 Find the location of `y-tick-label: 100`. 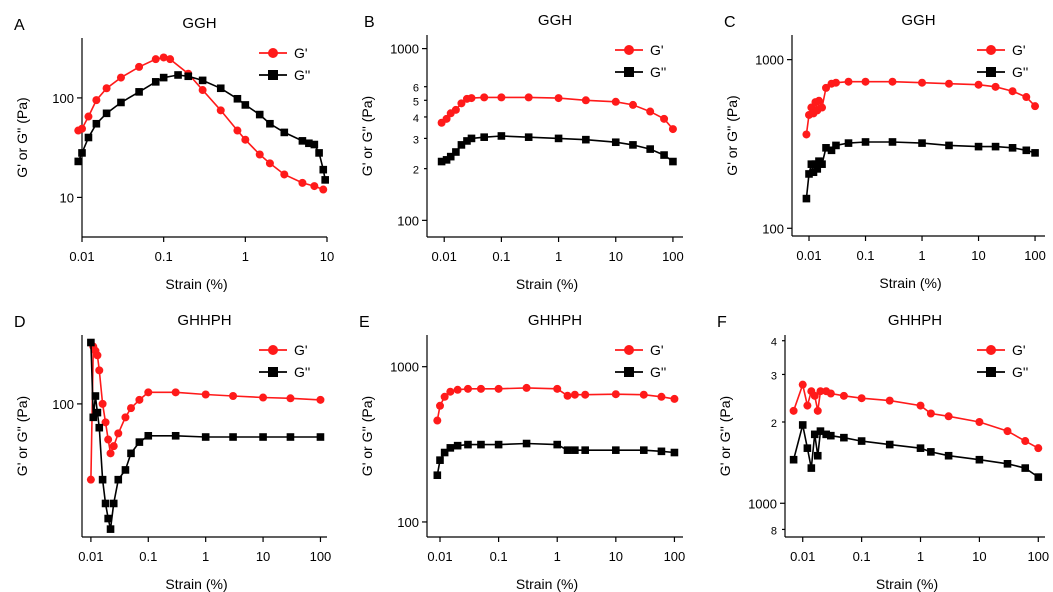

y-tick-label: 100 is located at coordinates (63, 98).